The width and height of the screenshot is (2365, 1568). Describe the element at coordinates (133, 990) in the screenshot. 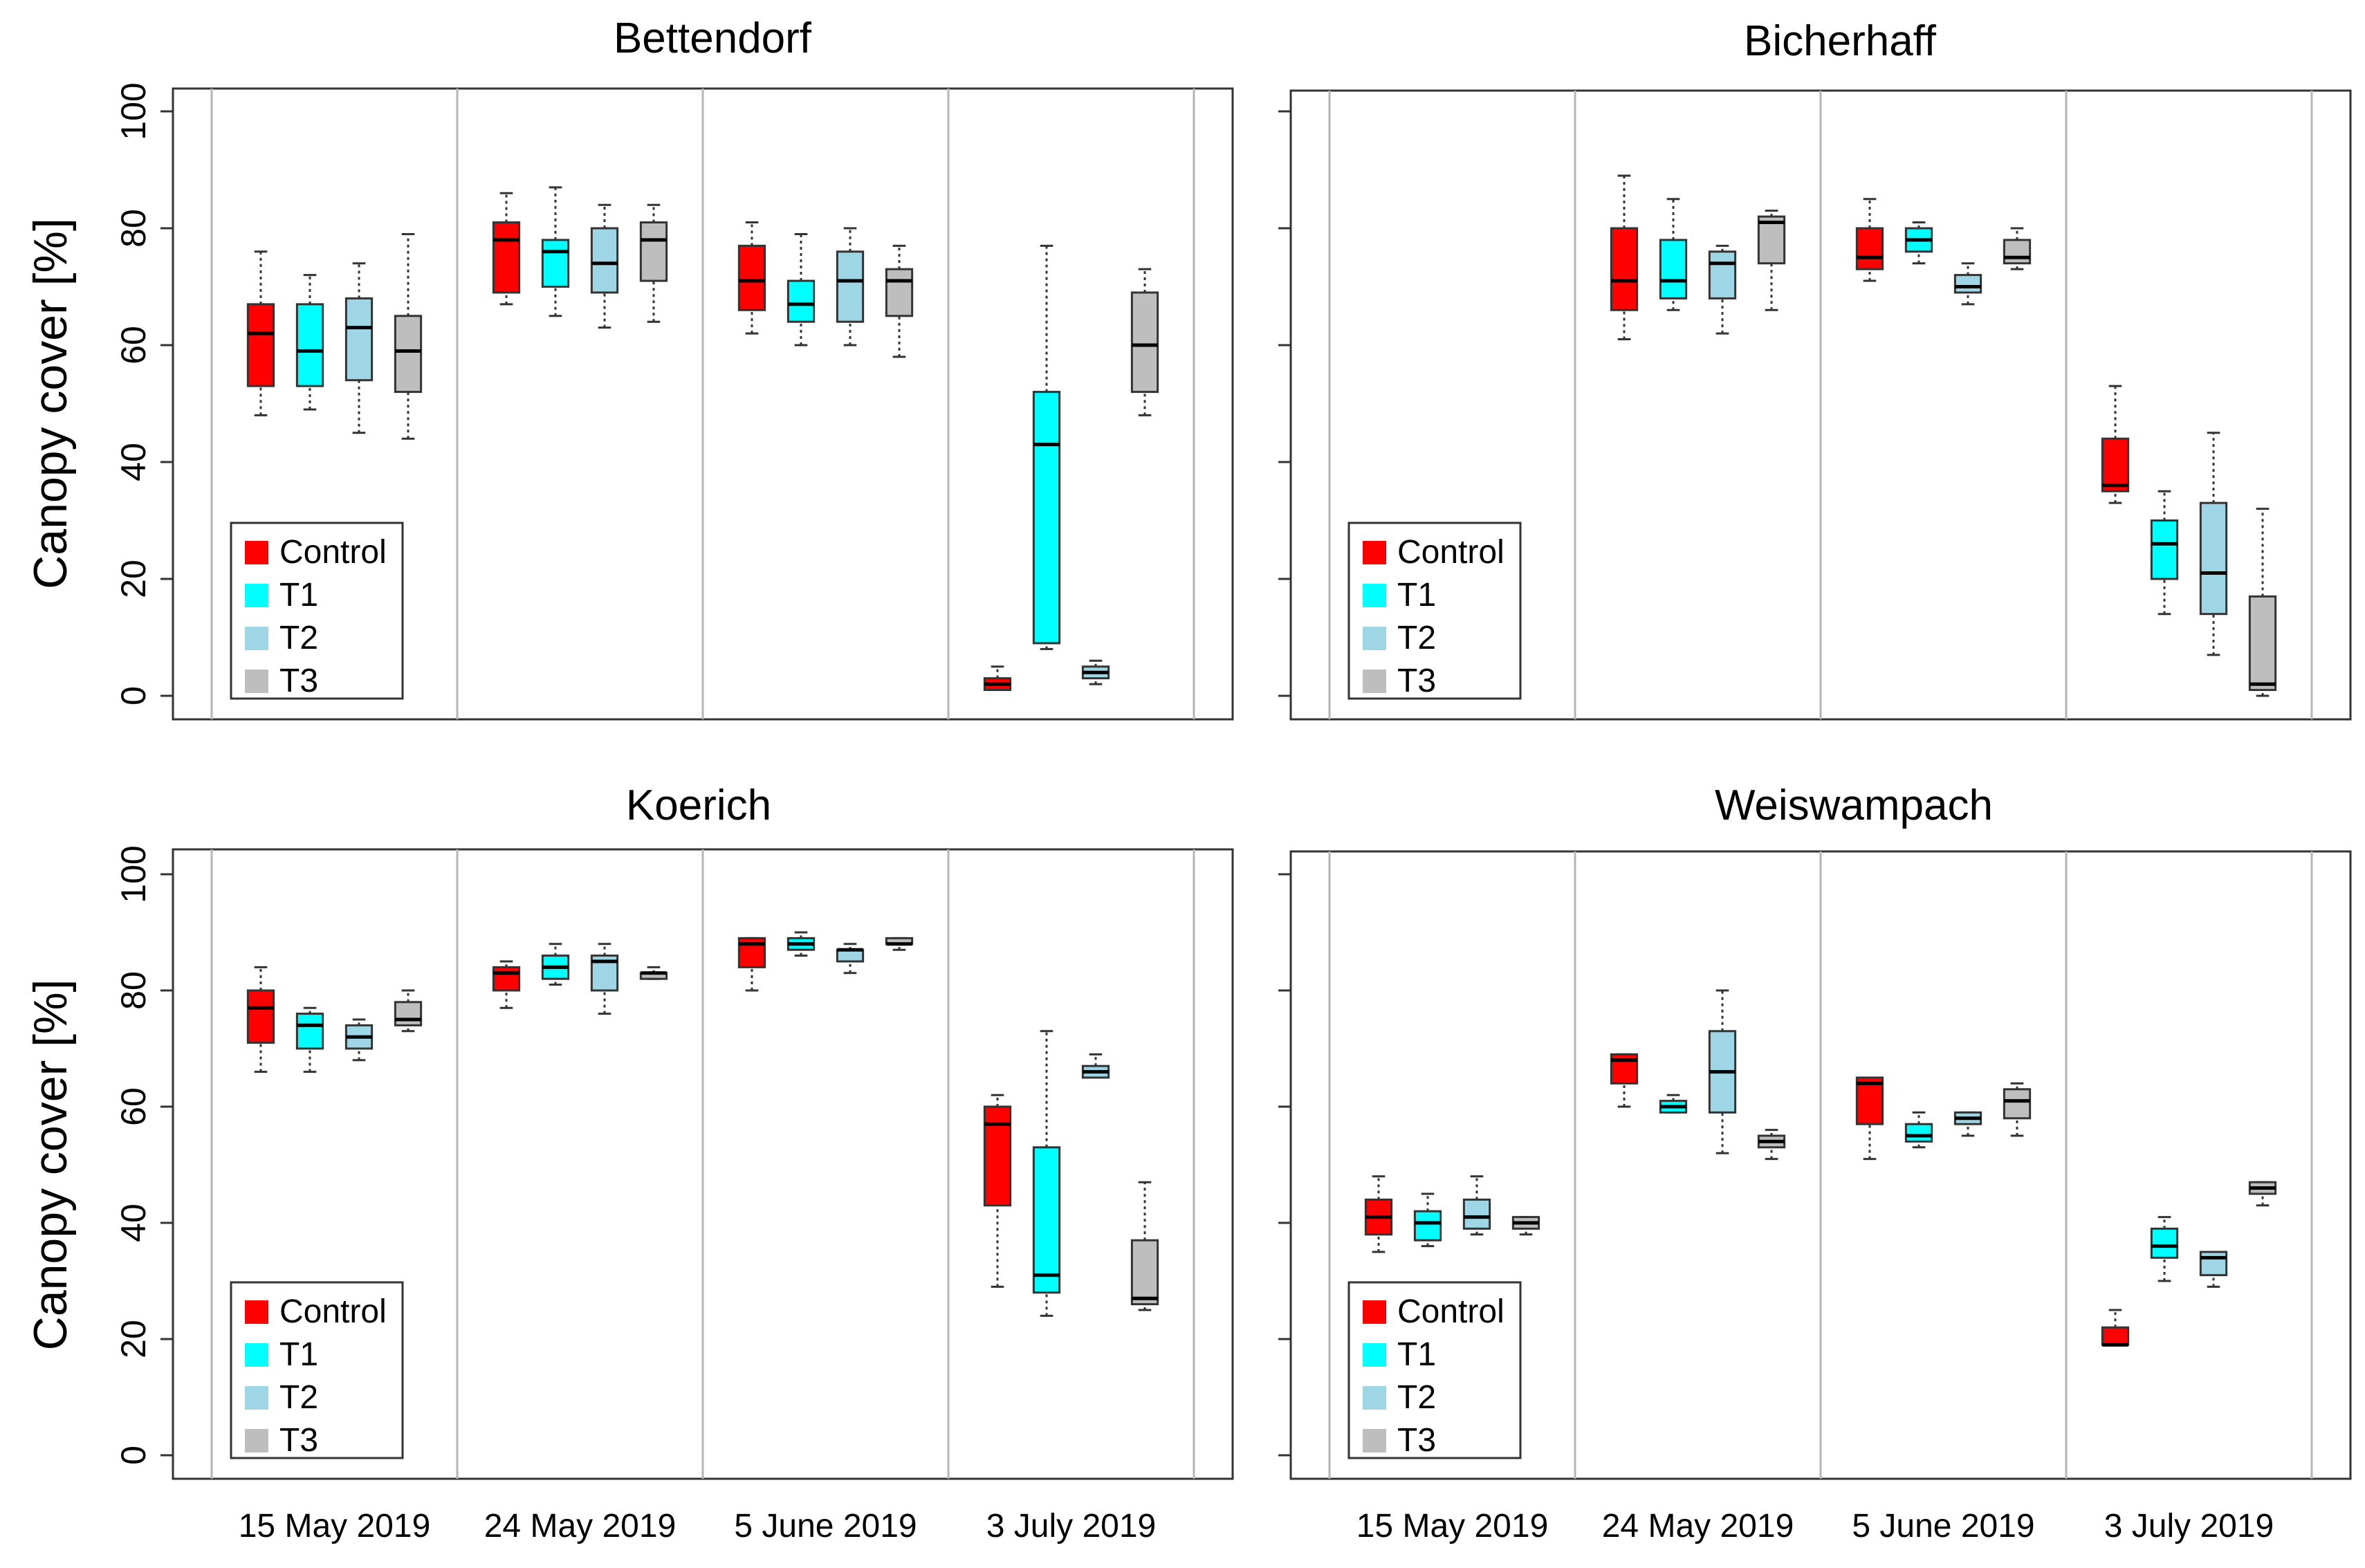

I see `y-tick-label: 80` at that location.